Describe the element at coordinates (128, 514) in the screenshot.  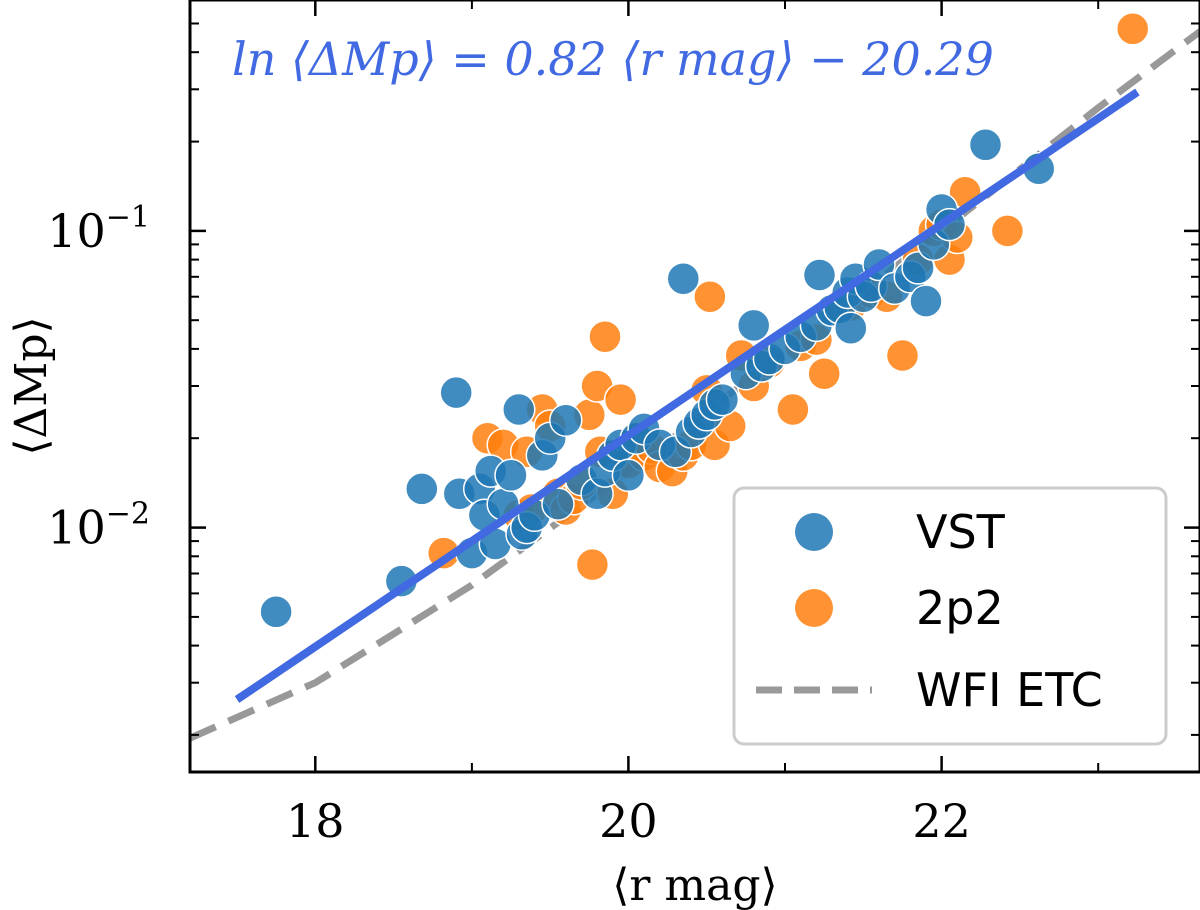
I see `y-tick-exponent: −2` at that location.